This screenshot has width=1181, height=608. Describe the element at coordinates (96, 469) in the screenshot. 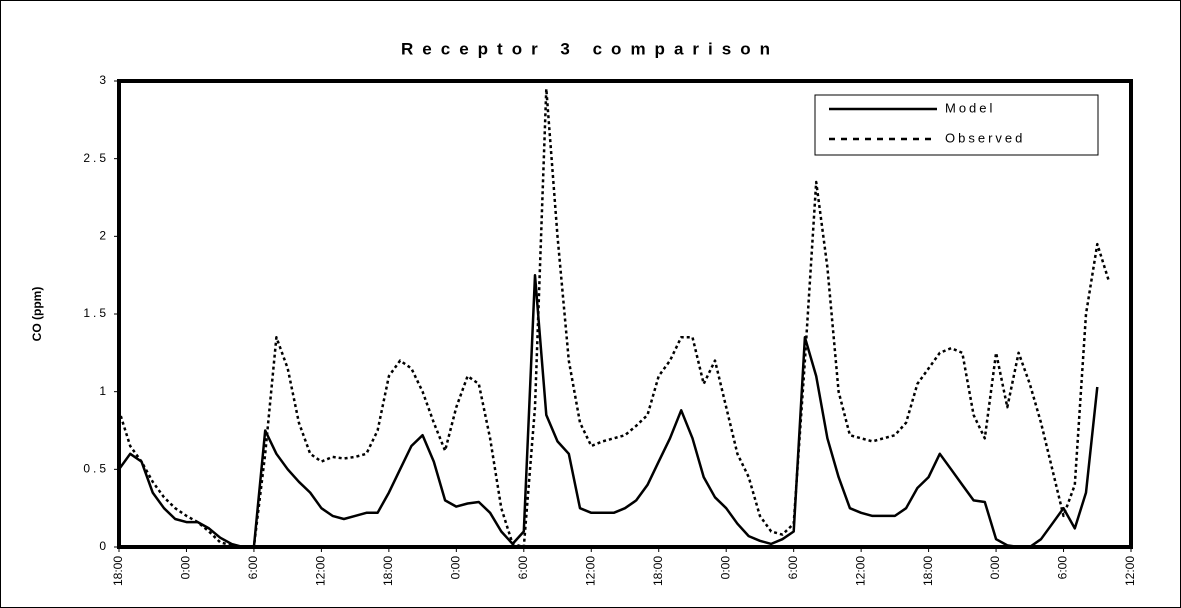

I see `y-tick-label: 0.5` at that location.